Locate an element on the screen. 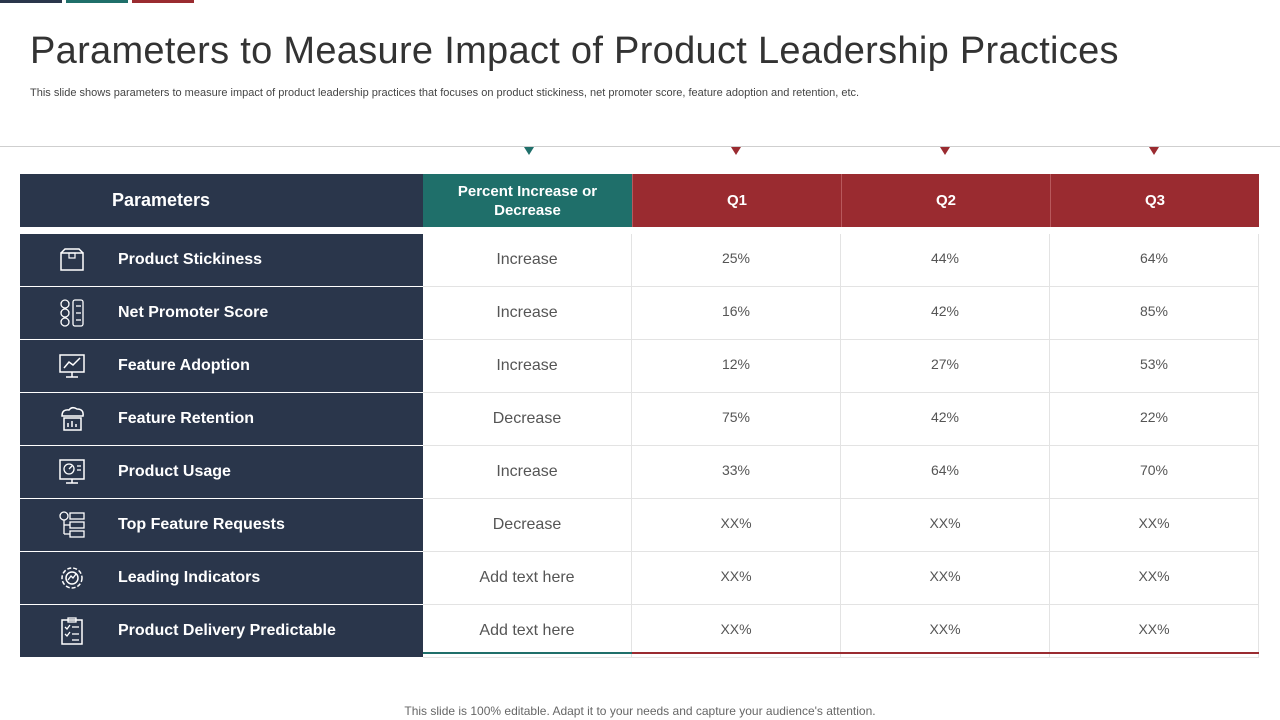  box-icon is located at coordinates (72, 259).